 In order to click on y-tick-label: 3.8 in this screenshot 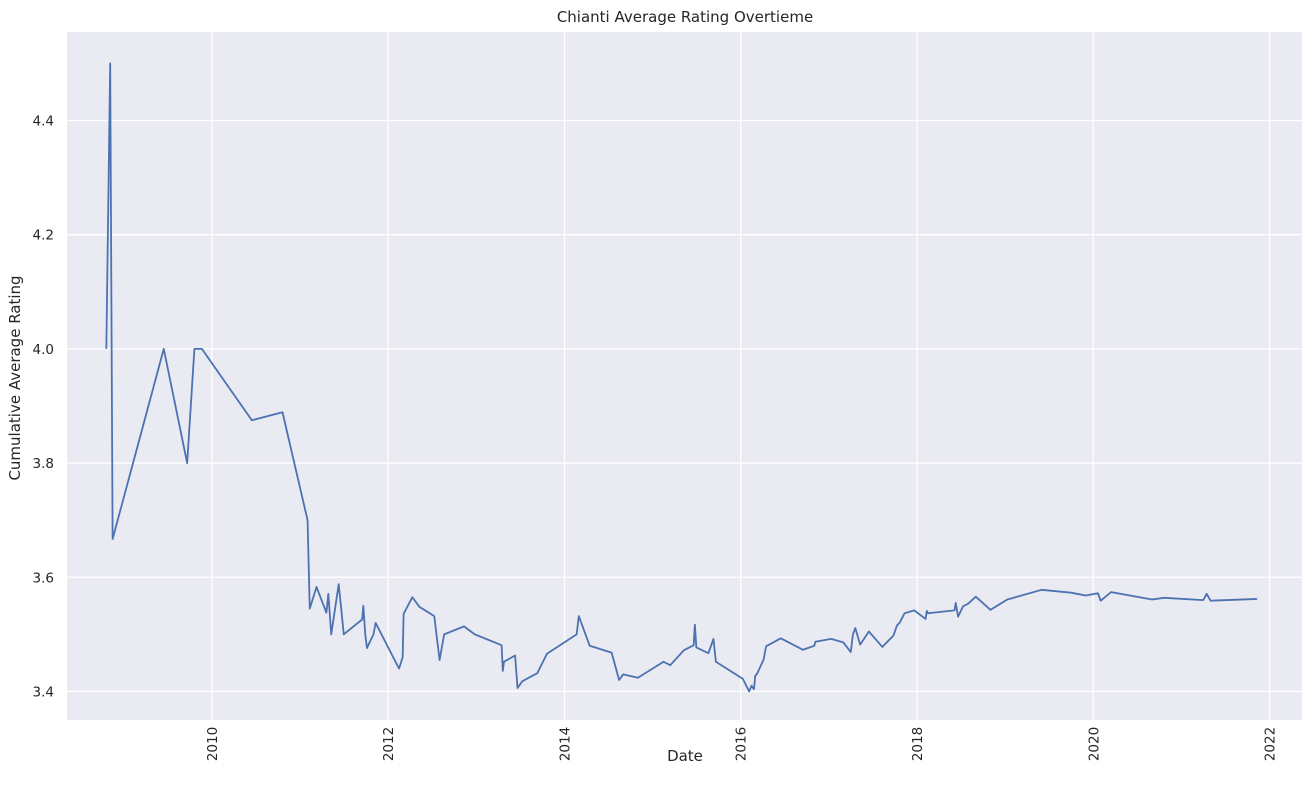, I will do `click(43, 464)`.